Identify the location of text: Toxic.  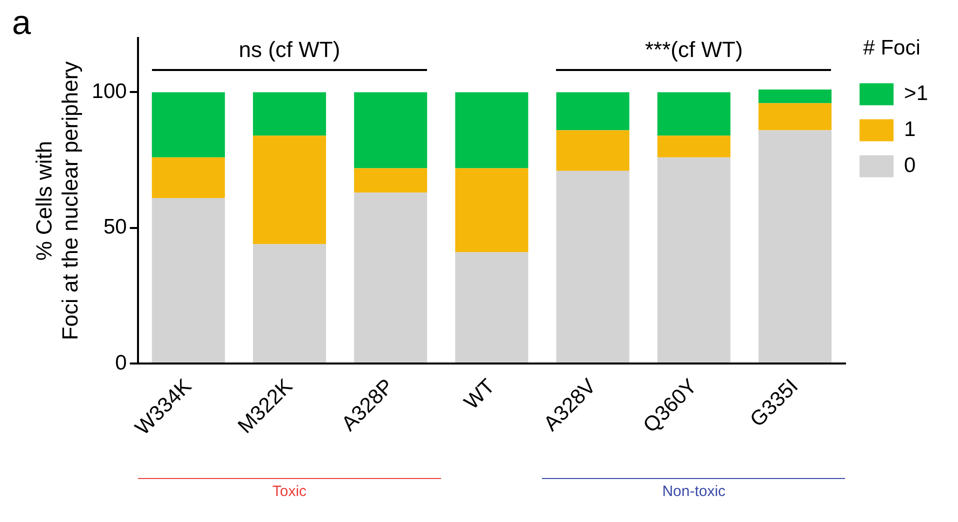
(289, 491).